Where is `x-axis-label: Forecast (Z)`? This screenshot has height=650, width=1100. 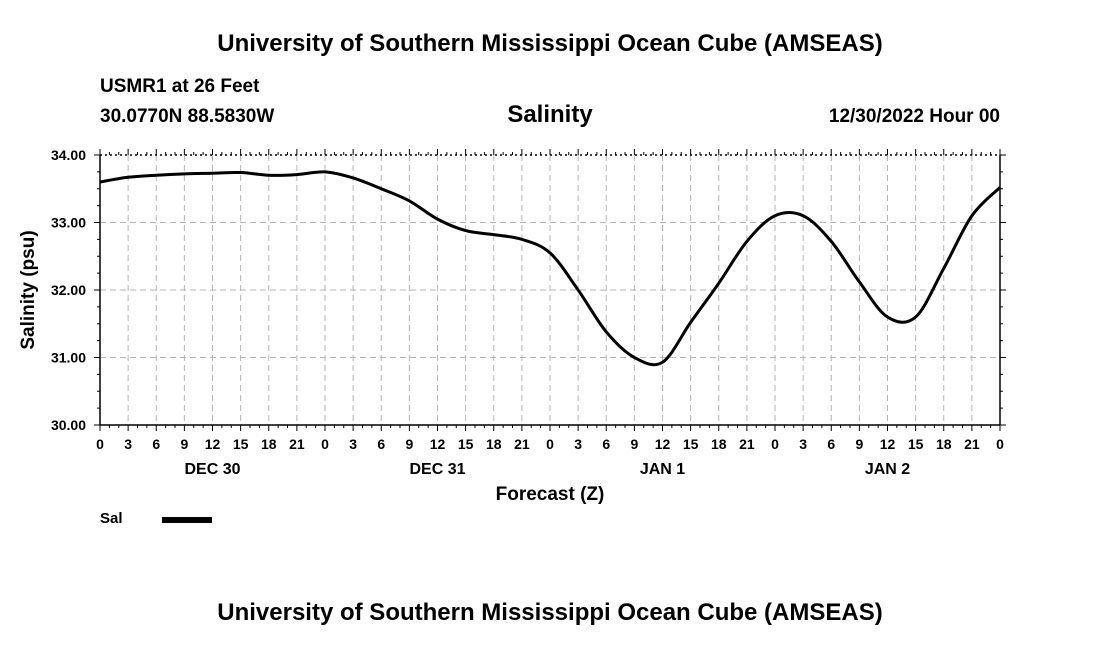
x-axis-label: Forecast (Z) is located at coordinates (550, 494).